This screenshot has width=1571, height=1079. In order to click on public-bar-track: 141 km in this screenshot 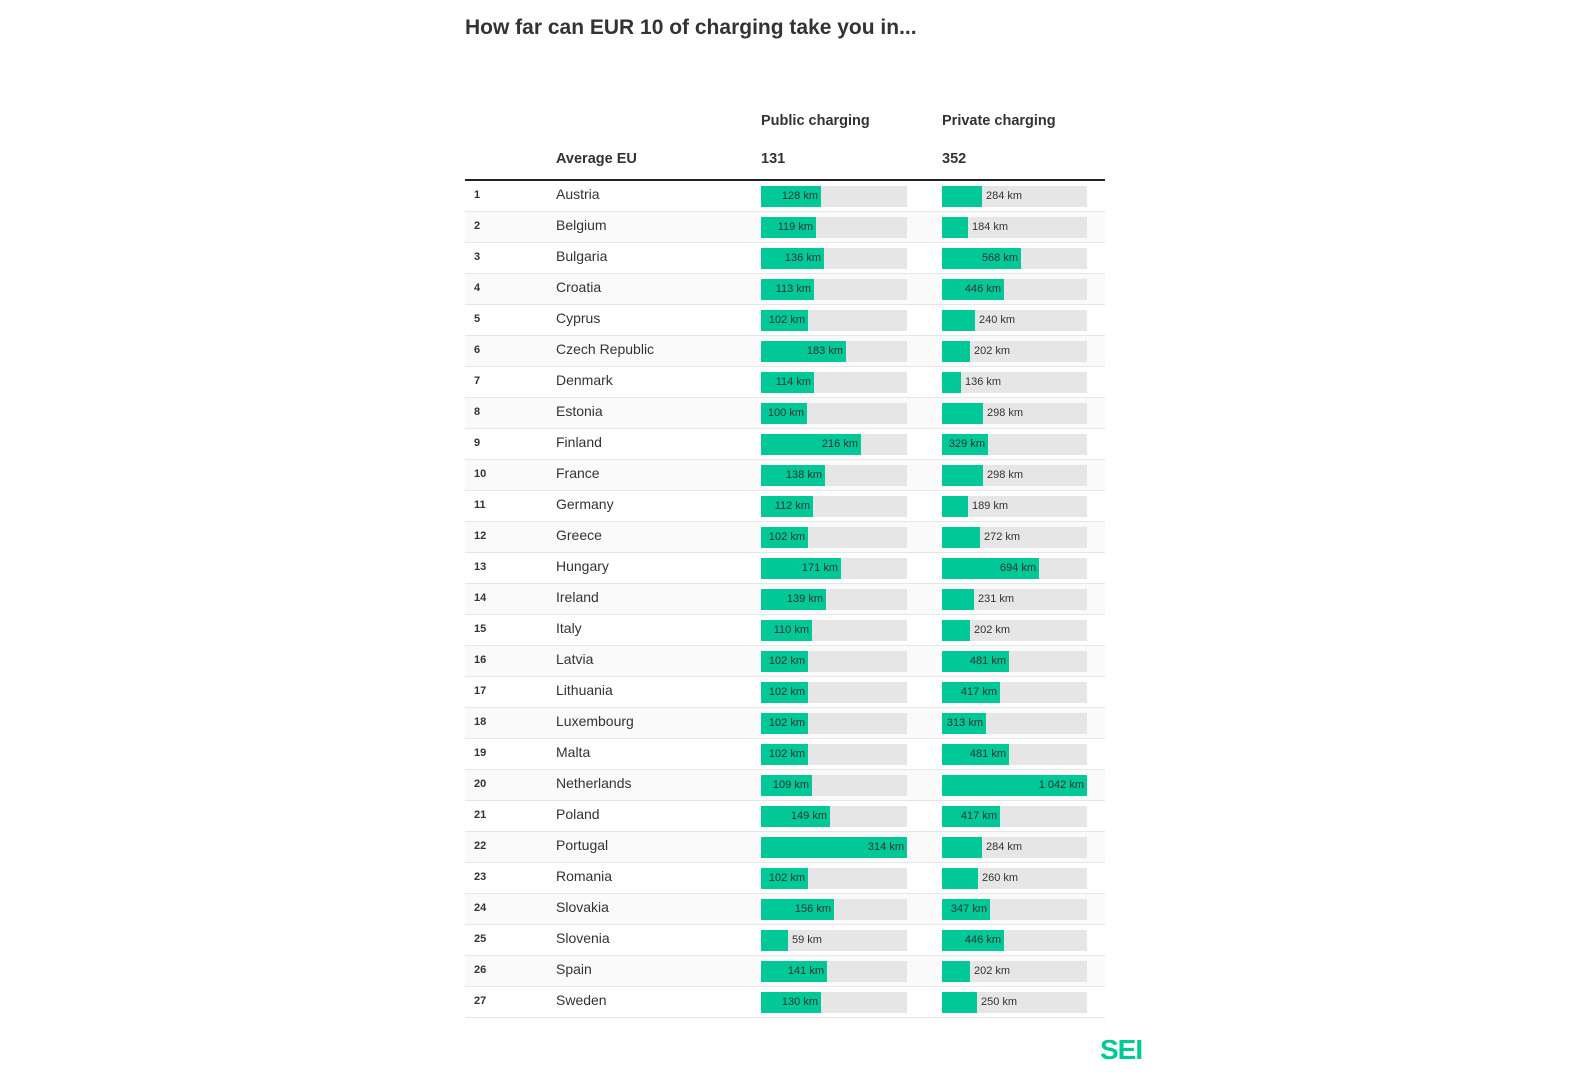, I will do `click(834, 971)`.